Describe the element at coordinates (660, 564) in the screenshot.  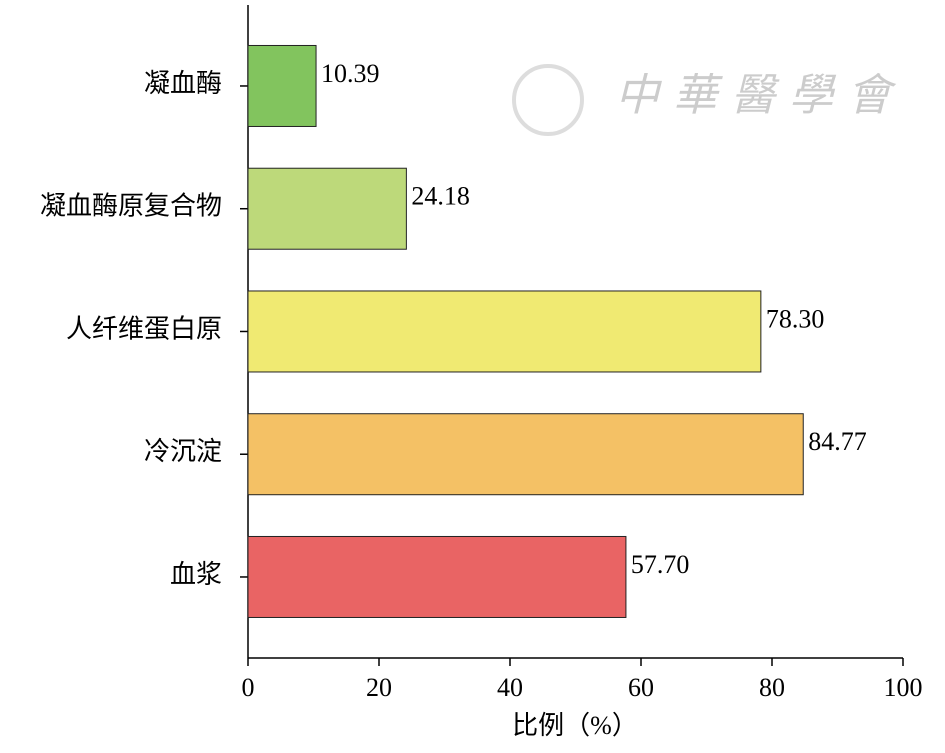
I see `value-label: 57.70` at that location.